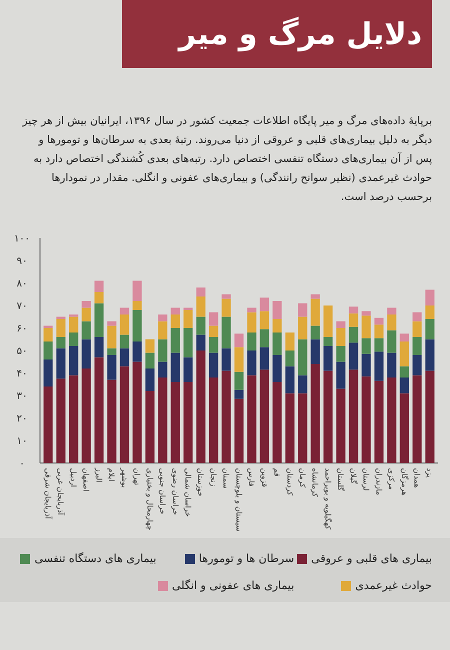 This screenshot has width=450, height=650. Describe the element at coordinates (22, 374) in the screenshot. I see `y-tick-label: ۴۰` at that location.